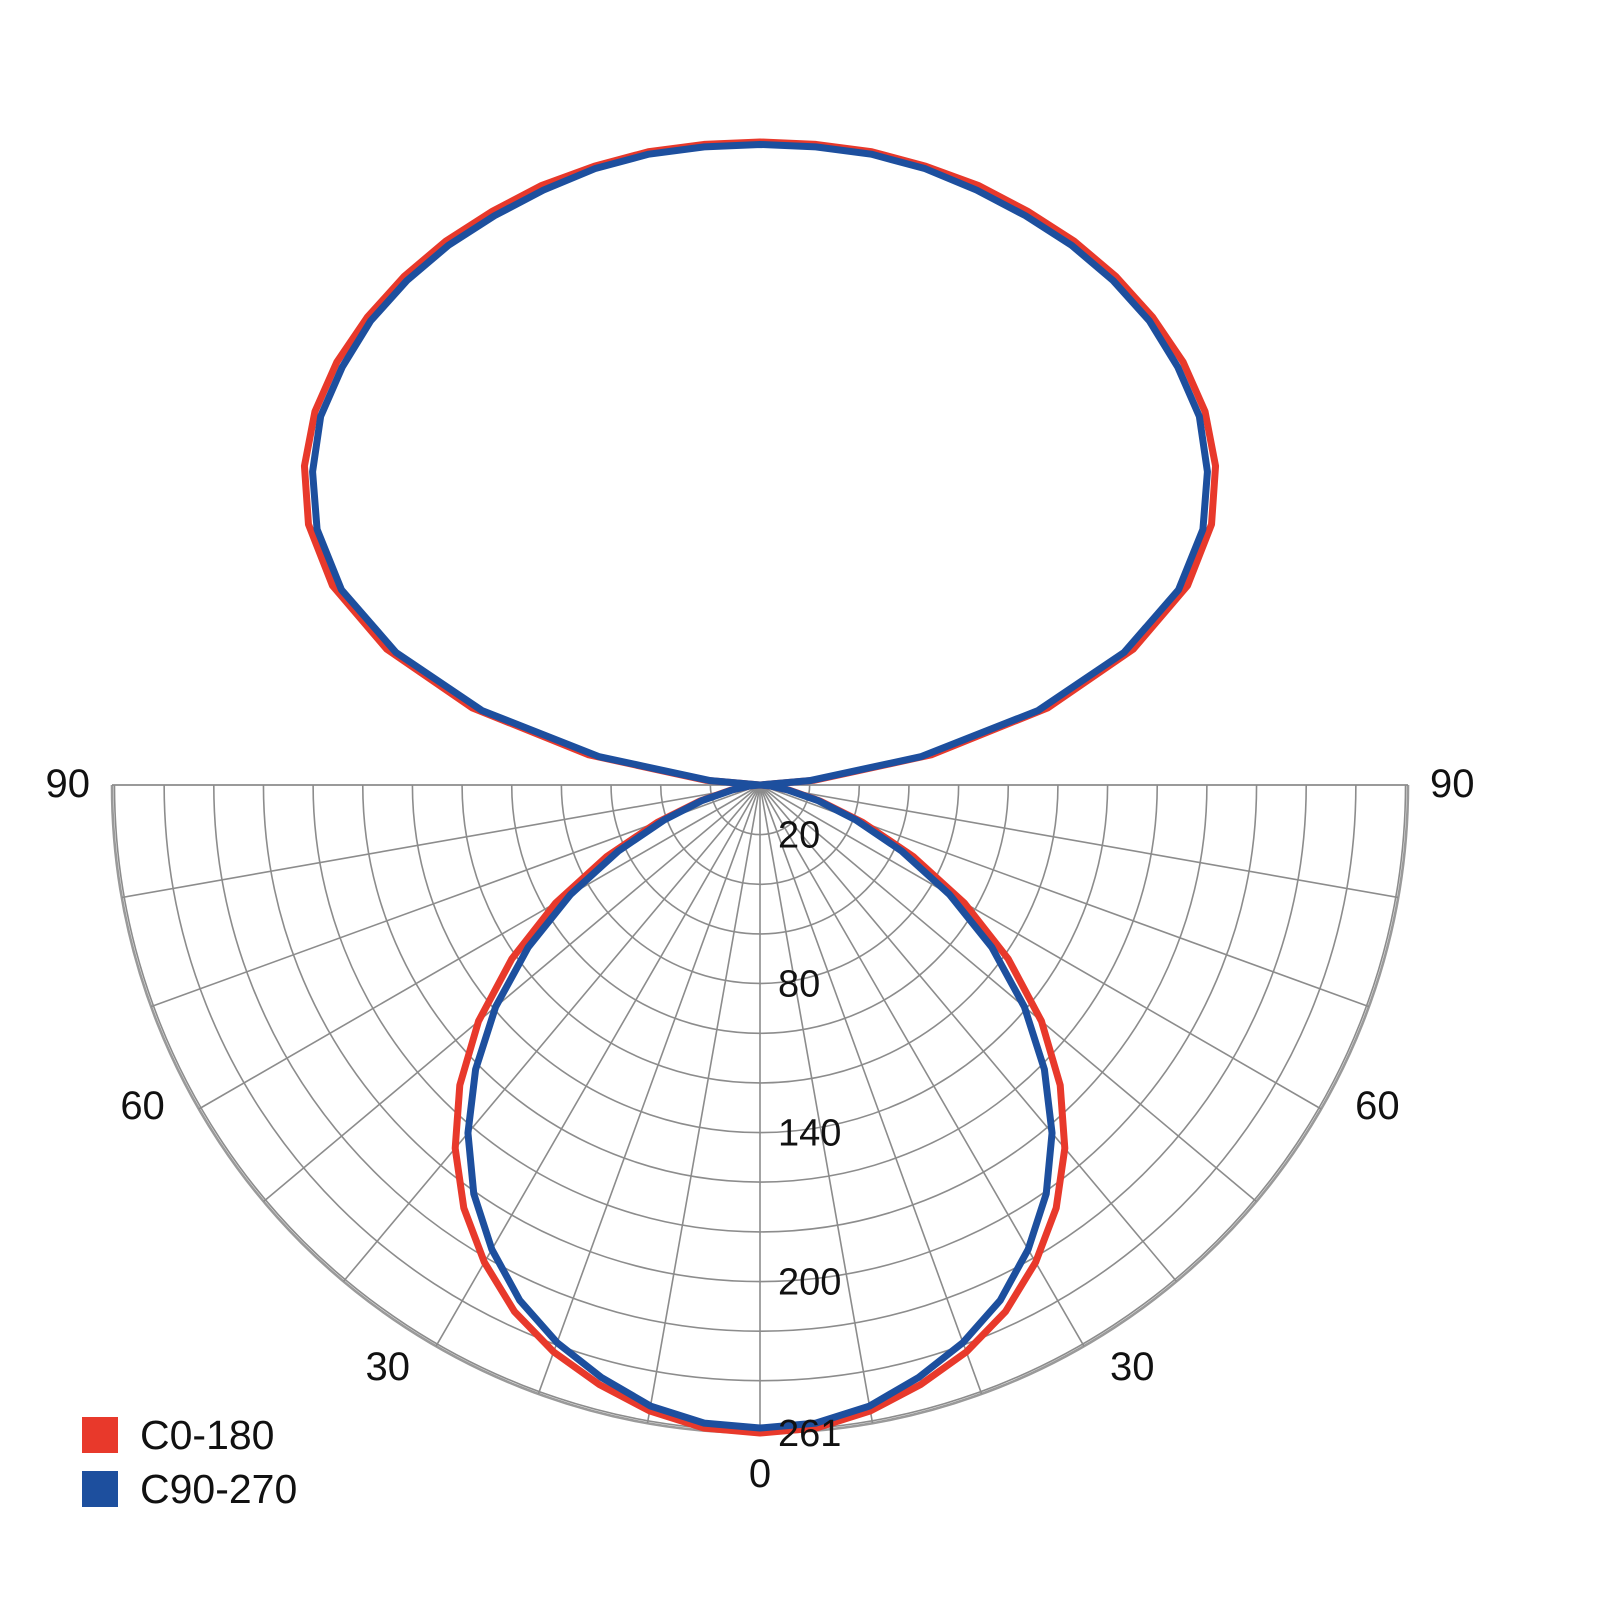  What do you see at coordinates (219, 1488) in the screenshot?
I see `legend-label-c90-270: C90-270` at bounding box center [219, 1488].